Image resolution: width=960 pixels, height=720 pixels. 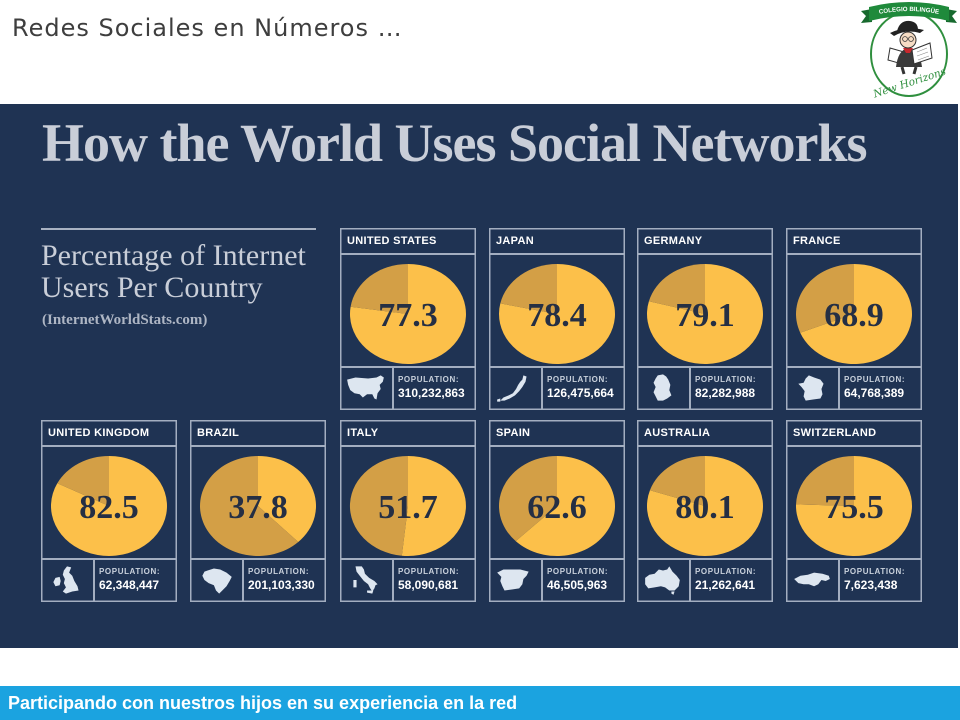 What do you see at coordinates (871, 585) in the screenshot?
I see `population-value: 7,623,438` at bounding box center [871, 585].